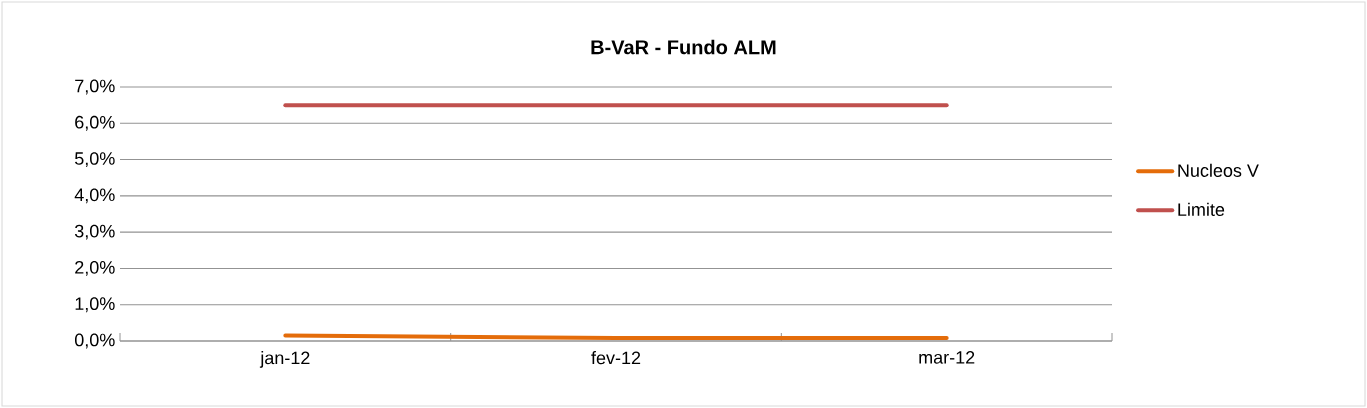  Describe the element at coordinates (95, 305) in the screenshot. I see `y-tick-label: 1,0%` at that location.